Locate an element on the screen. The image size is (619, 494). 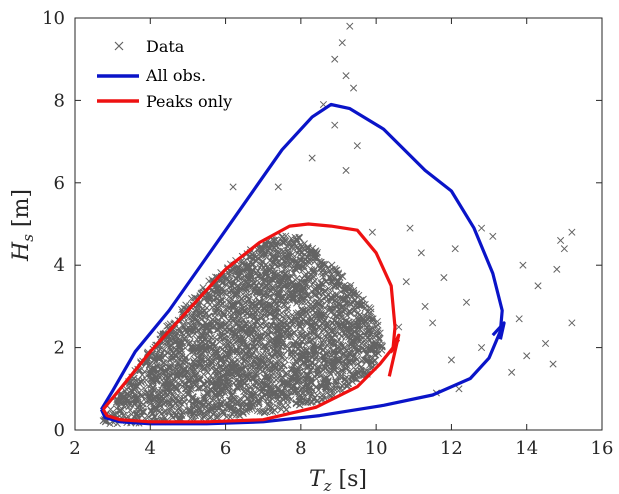
x-tick-label: 2 is located at coordinates (74, 448).